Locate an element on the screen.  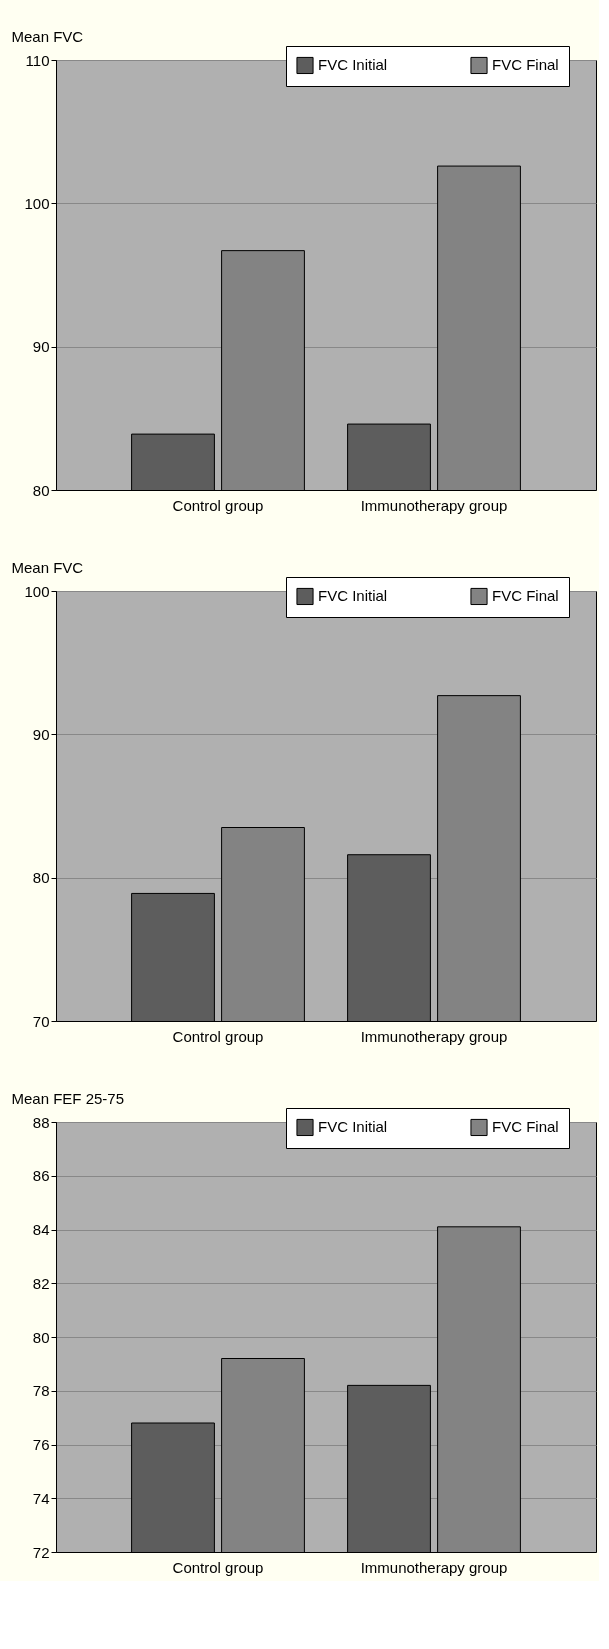
y-tick-label: 72 is located at coordinates (41, 1552).